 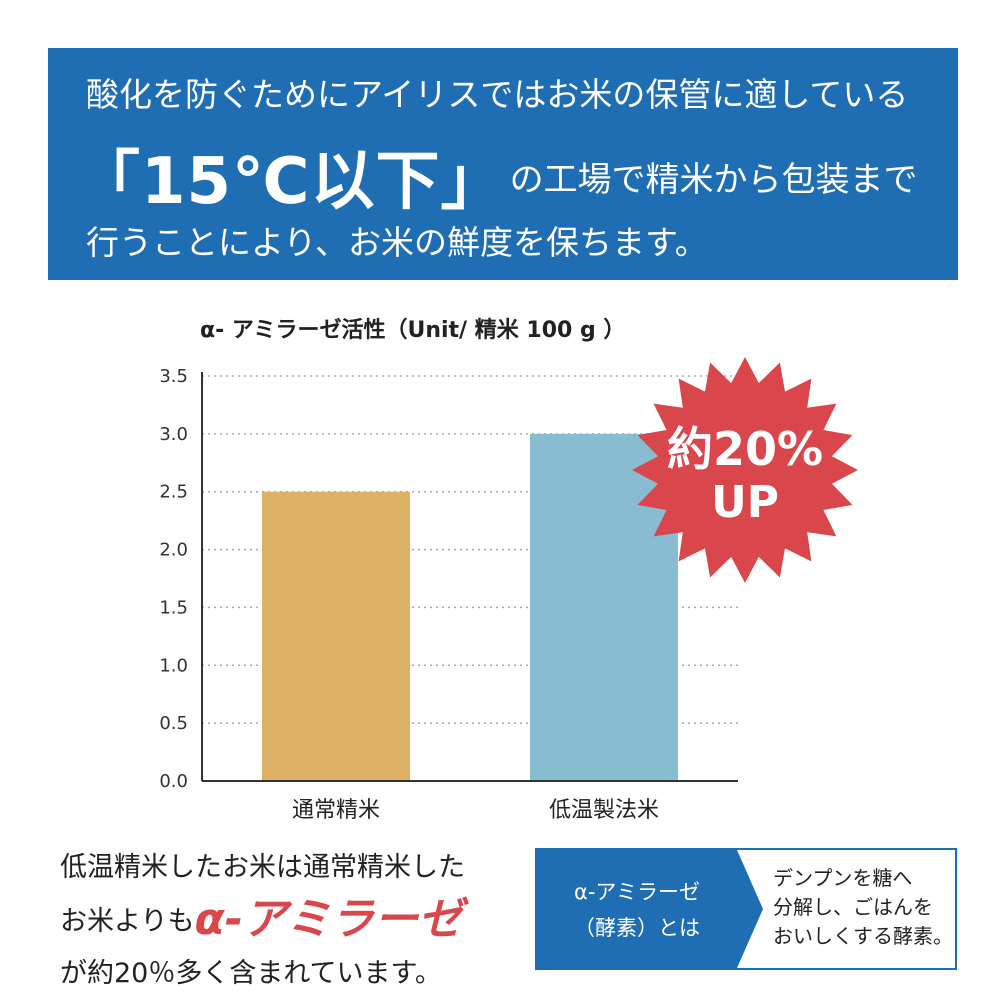 What do you see at coordinates (413, 330) in the screenshot?
I see `chart-title: α- アミラーゼ活性（Unit/ 精米 100 g ）` at bounding box center [413, 330].